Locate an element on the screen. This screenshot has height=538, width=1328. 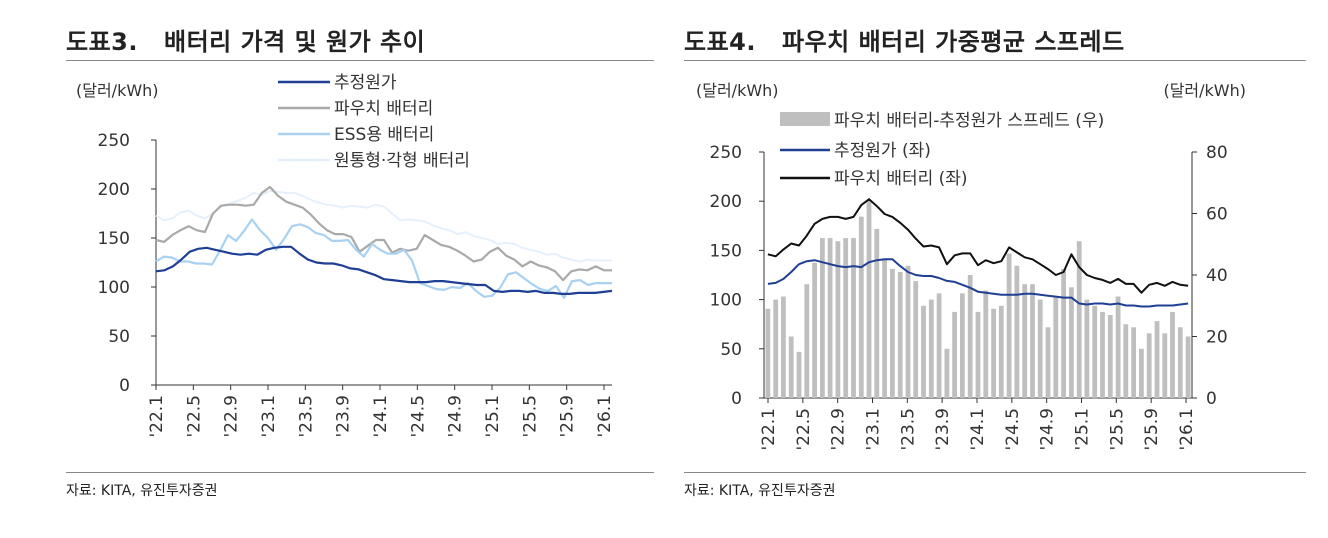
y-tick-label: 0 is located at coordinates (124, 386).